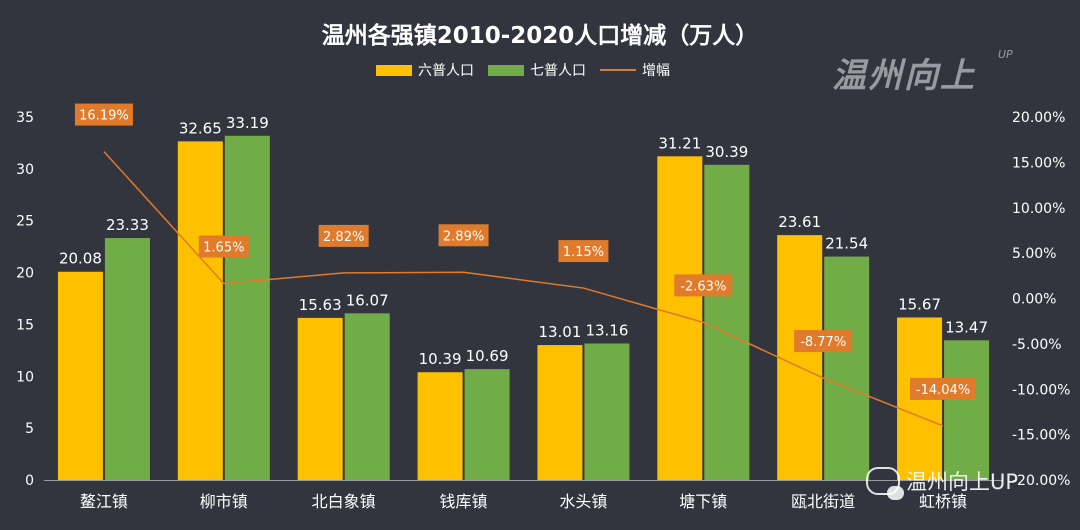  Describe the element at coordinates (25, 274) in the screenshot. I see `y-tick-label: 20` at that location.